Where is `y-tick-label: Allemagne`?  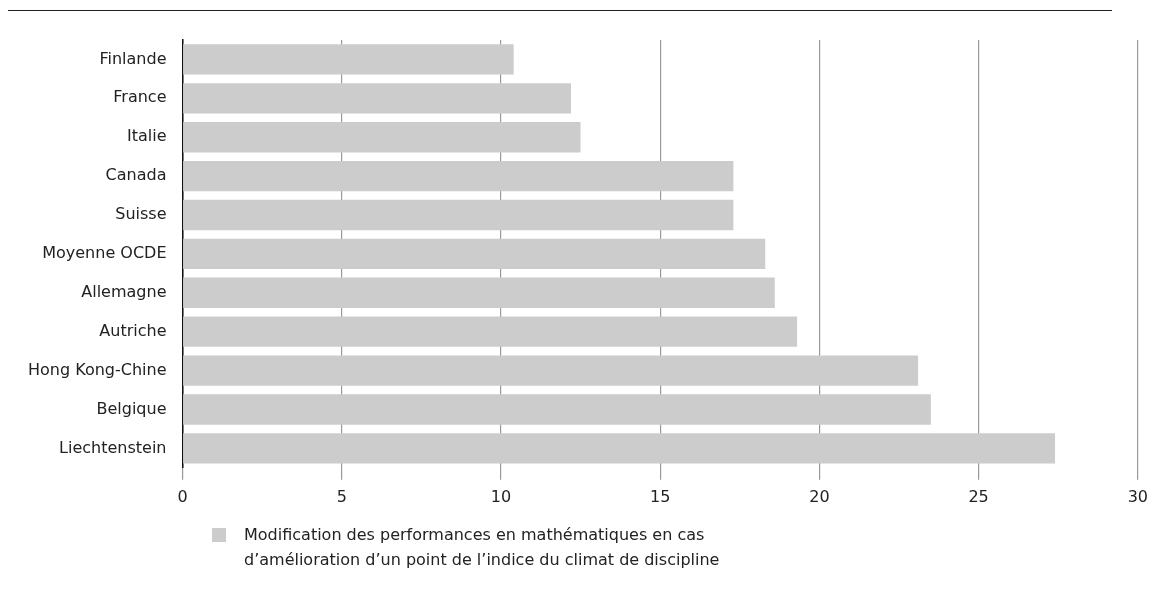
y-tick-label: Allemagne is located at coordinates (124, 291).